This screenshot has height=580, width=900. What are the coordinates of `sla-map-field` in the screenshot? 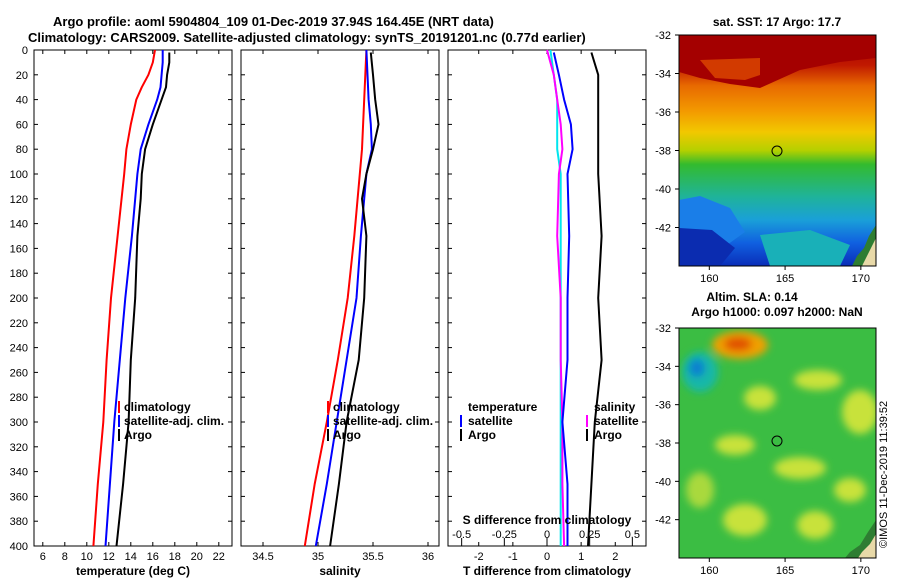 It's located at (777, 443).